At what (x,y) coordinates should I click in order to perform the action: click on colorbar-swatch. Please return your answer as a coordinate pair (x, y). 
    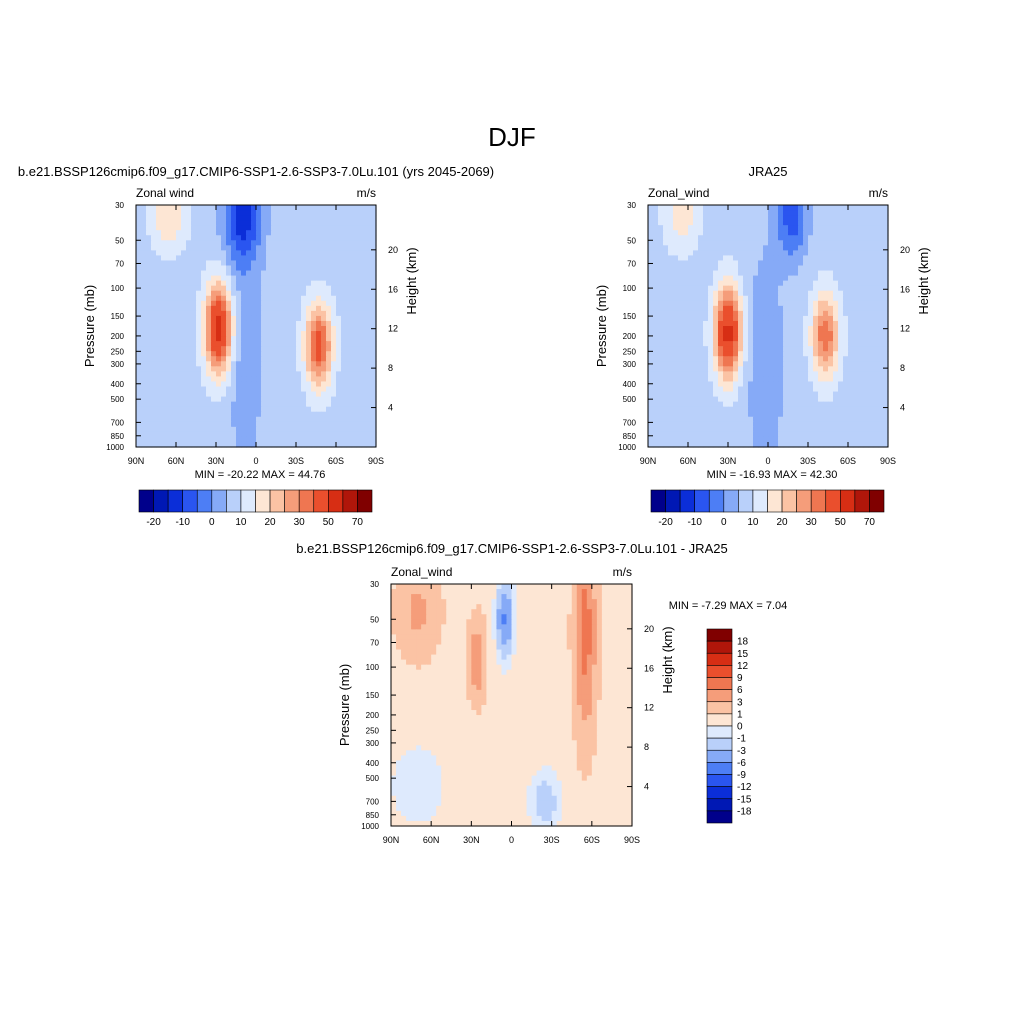
    Looking at the image, I should click on (818, 501).